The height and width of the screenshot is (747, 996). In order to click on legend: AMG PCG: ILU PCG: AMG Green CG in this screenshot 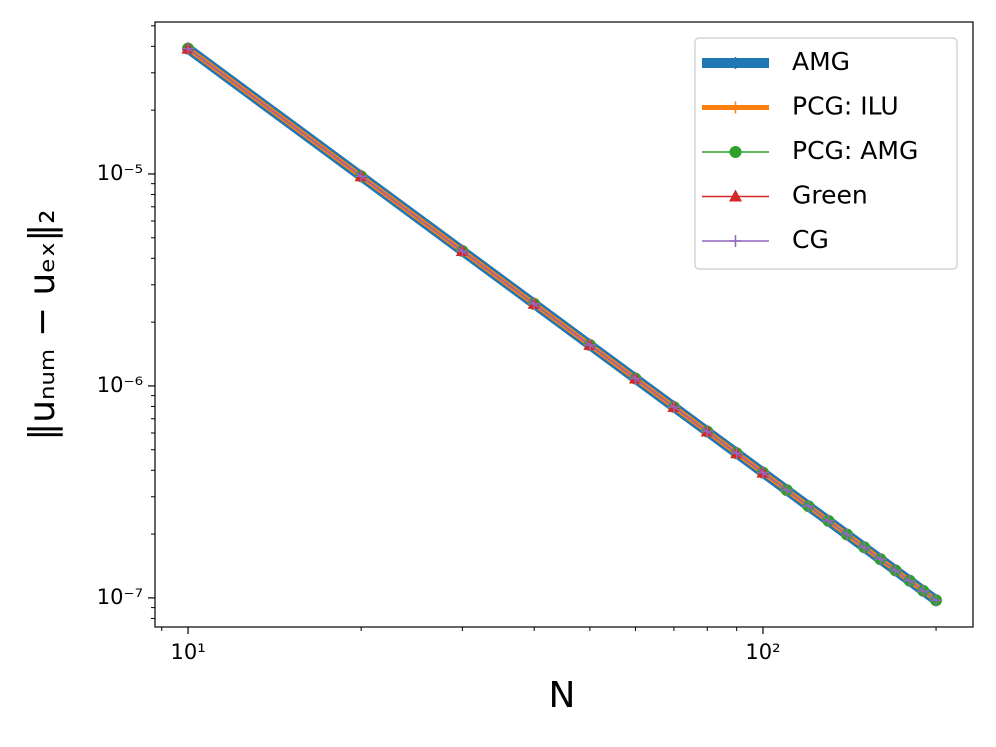, I will do `click(826, 153)`.